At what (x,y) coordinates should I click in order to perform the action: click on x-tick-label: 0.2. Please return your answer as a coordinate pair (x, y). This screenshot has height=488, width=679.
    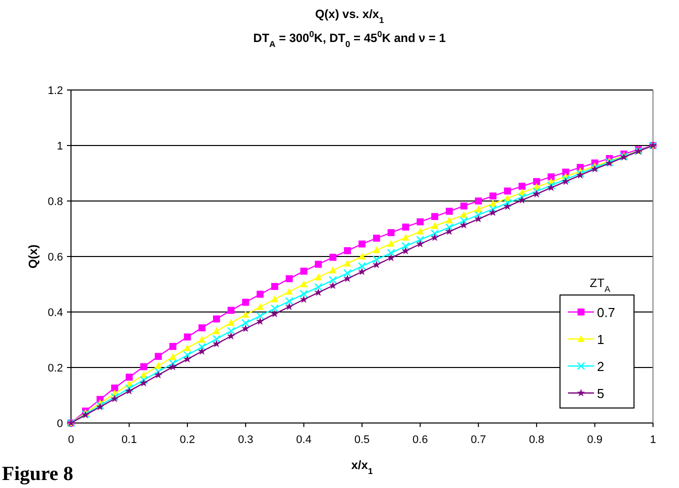
    Looking at the image, I should click on (188, 440).